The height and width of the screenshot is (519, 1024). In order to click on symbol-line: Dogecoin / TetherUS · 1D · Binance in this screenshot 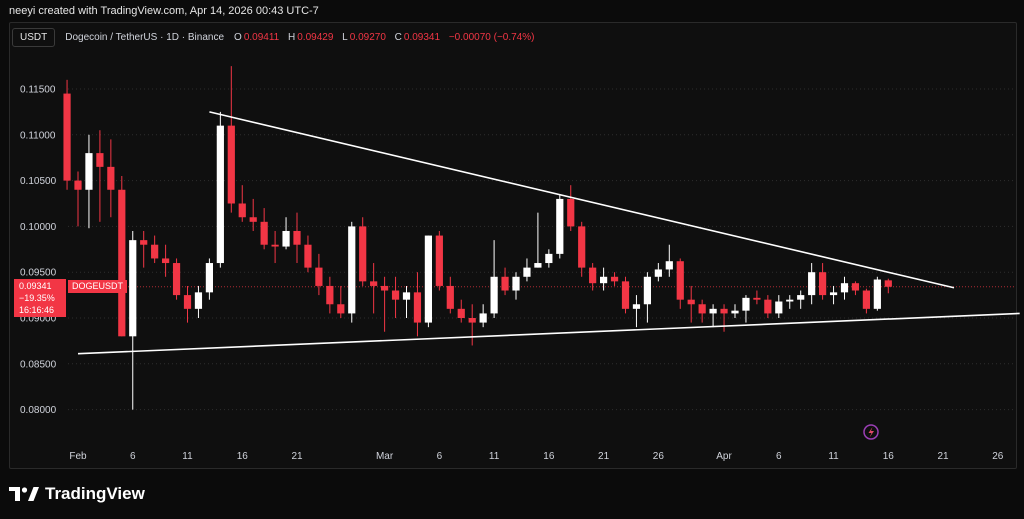, I will do `click(145, 37)`.